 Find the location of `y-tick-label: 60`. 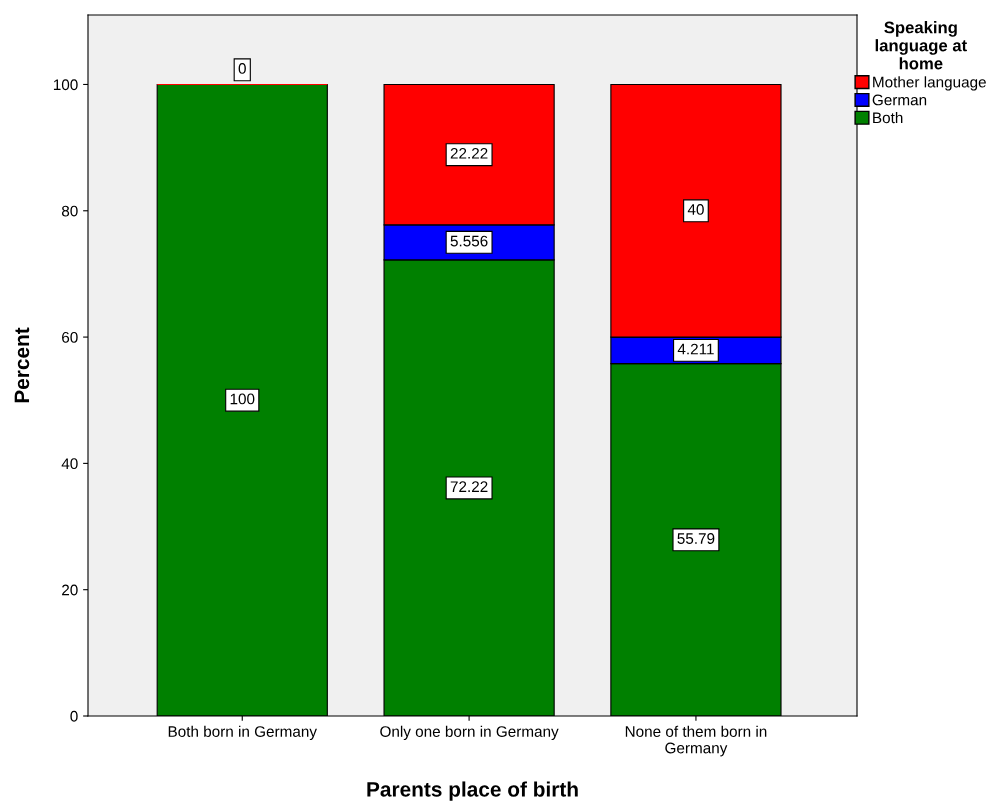

y-tick-label: 60 is located at coordinates (70, 337).